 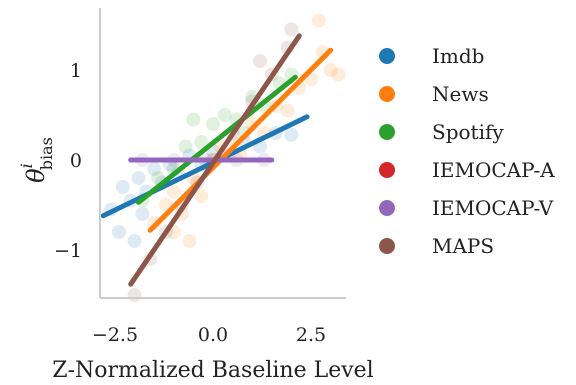 What do you see at coordinates (115, 335) in the screenshot?
I see `x-tick-label: −2.5` at bounding box center [115, 335].